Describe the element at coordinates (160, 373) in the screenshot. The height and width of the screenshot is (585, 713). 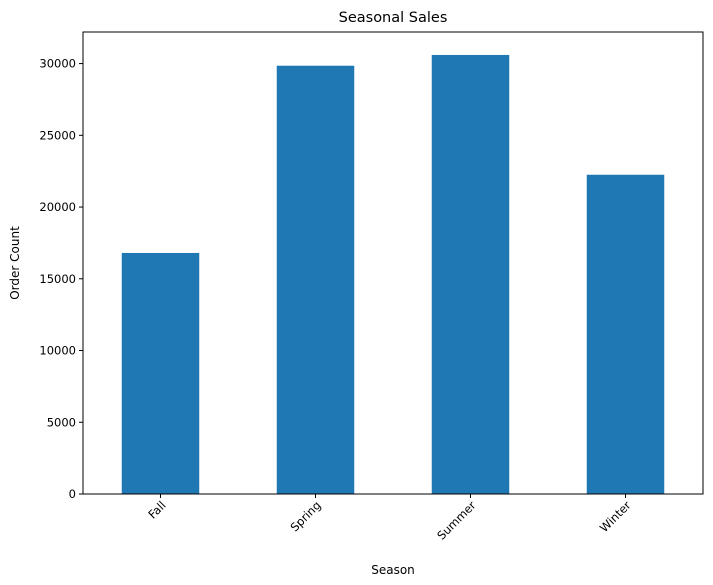
I see `bar-fall` at that location.